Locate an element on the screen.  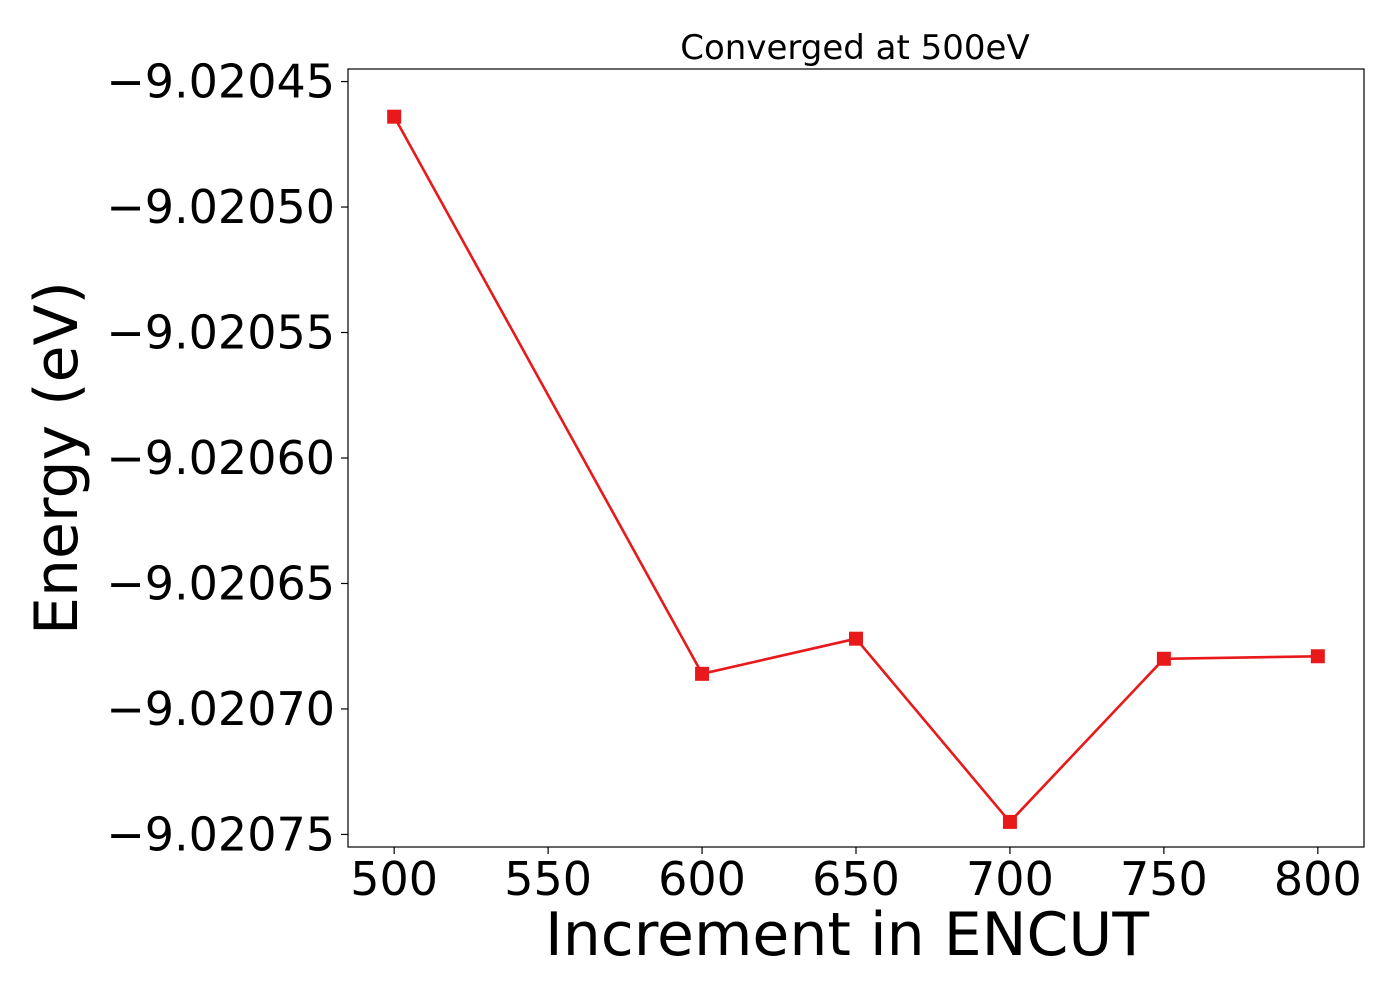
x-tick-label: 750 is located at coordinates (1164, 879).